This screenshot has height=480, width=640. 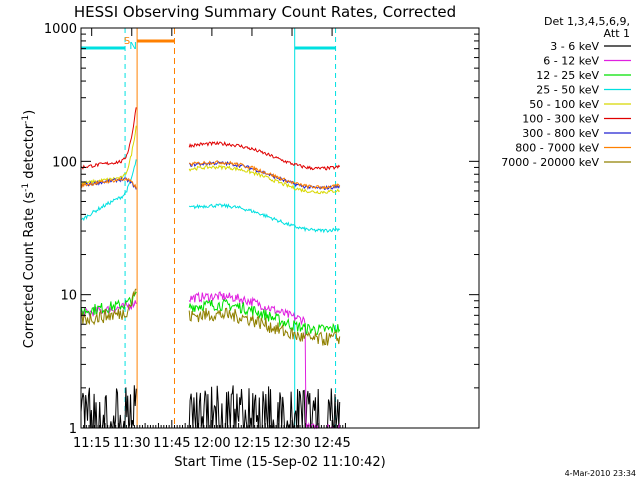 What do you see at coordinates (617, 33) in the screenshot?
I see `legend-header-1: Att 1` at bounding box center [617, 33].